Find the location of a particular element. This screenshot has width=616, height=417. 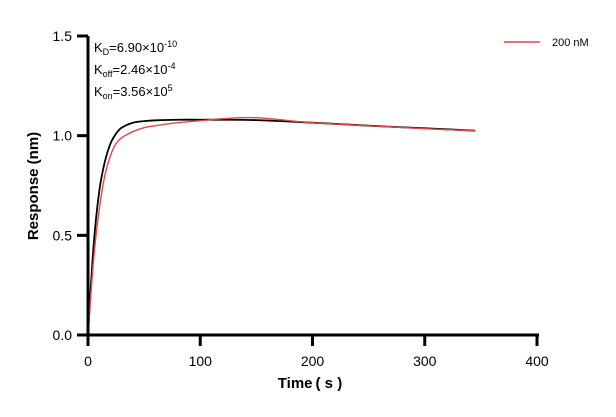

koff-annotation: Koff=2.46×10-4 is located at coordinates (134, 70).